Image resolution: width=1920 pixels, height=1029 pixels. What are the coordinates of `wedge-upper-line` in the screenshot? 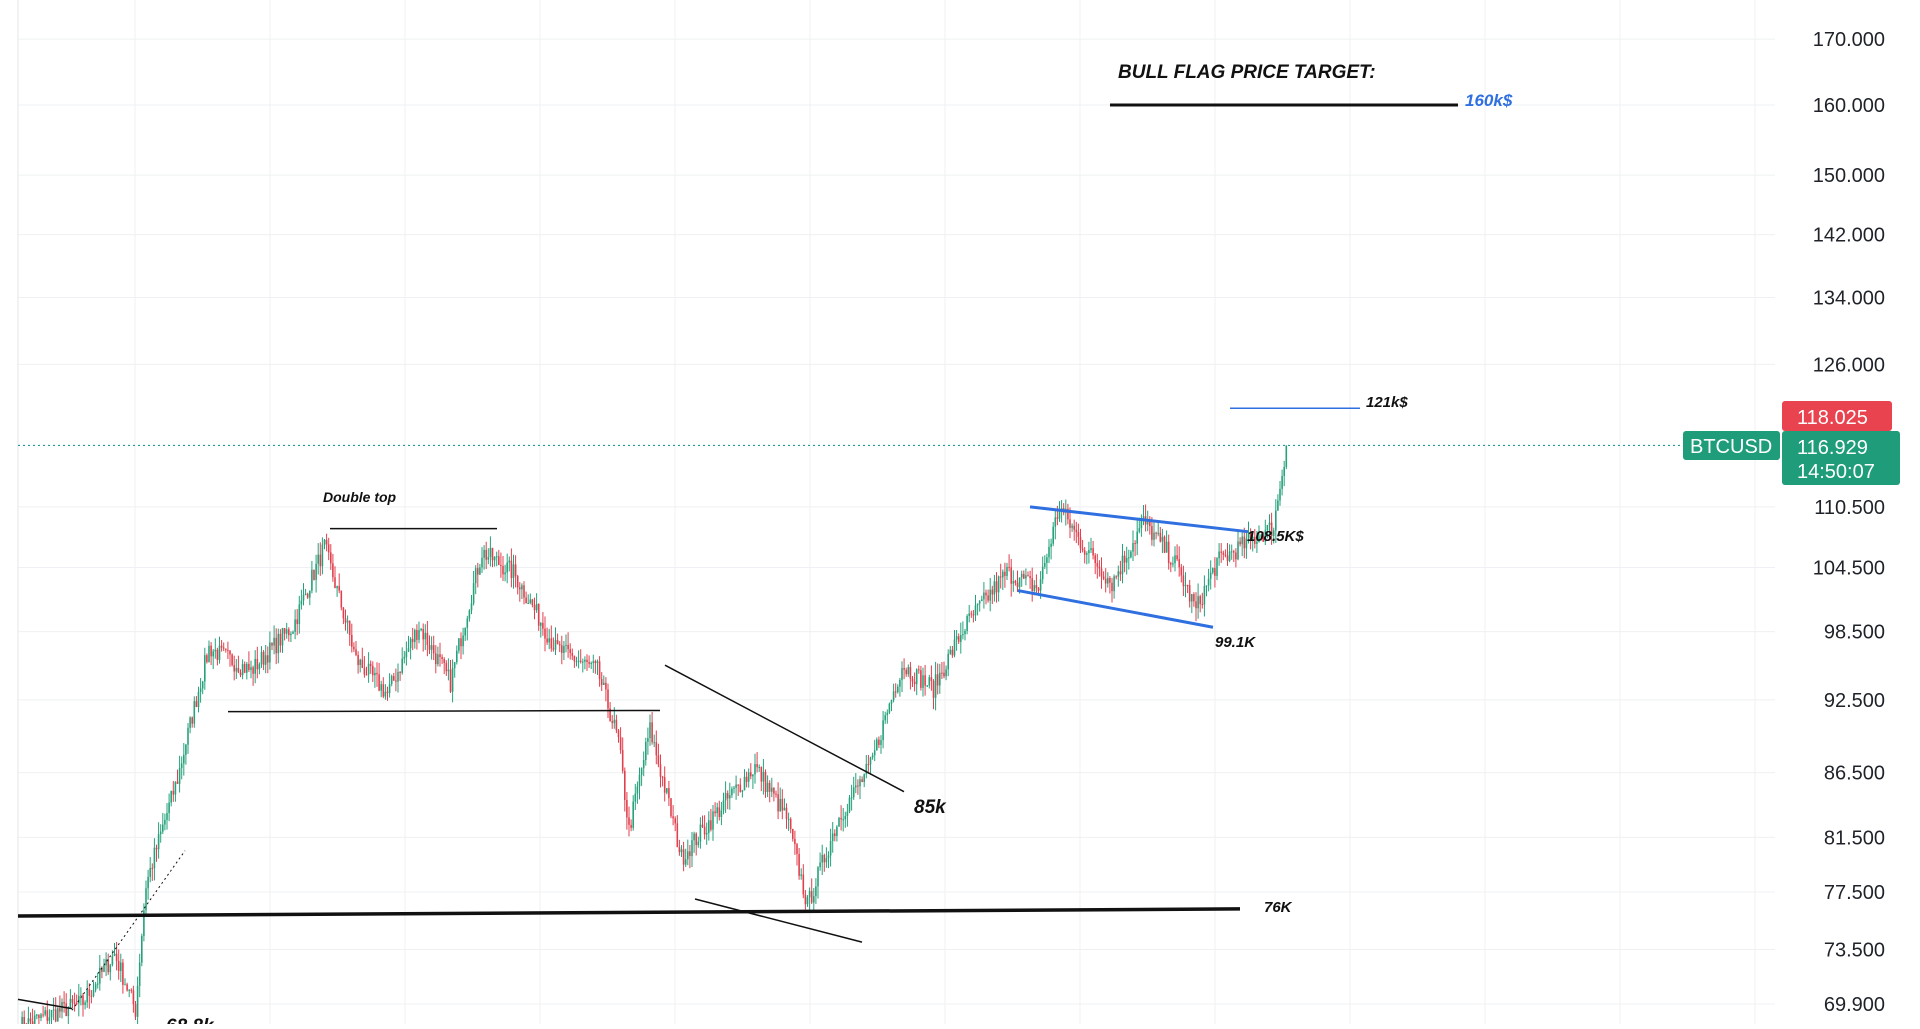 It's located at (784, 728).